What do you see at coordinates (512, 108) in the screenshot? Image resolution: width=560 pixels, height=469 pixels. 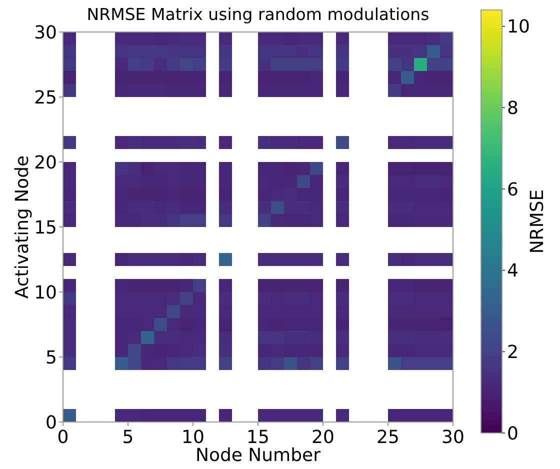 I see `color-bar-label: 8` at bounding box center [512, 108].